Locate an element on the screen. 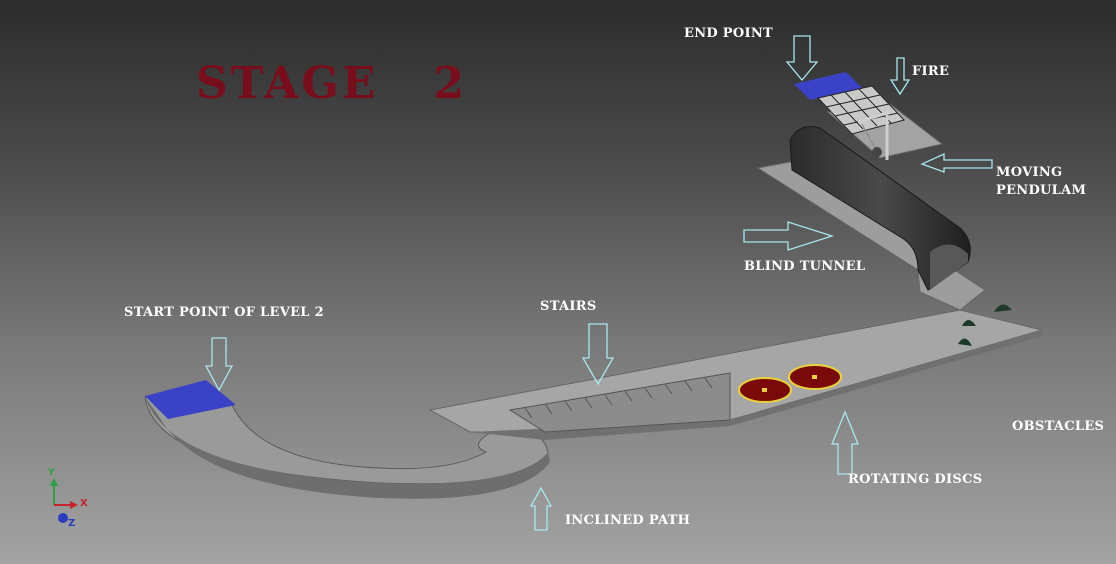 This screenshot has width=1116, height=564. label-moving-pendulam: MOVING PENDULAM is located at coordinates (1041, 181).